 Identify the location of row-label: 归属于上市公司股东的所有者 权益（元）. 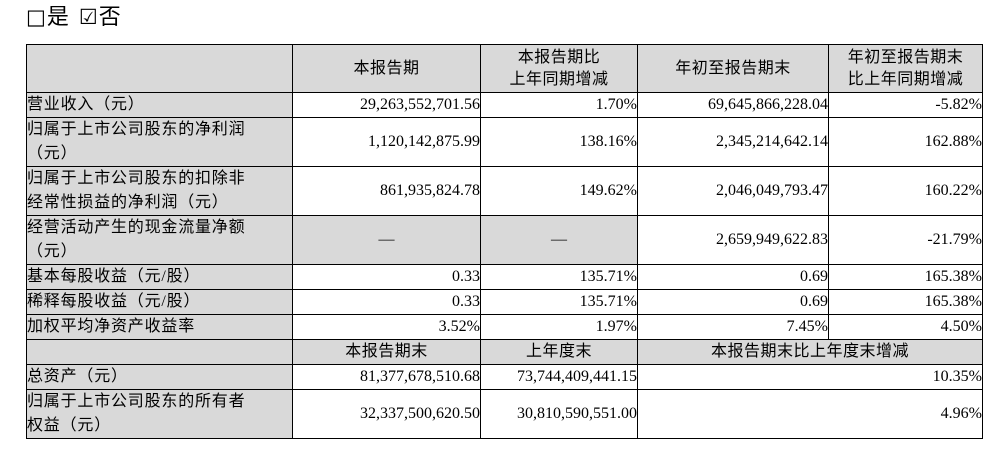
(159, 414).